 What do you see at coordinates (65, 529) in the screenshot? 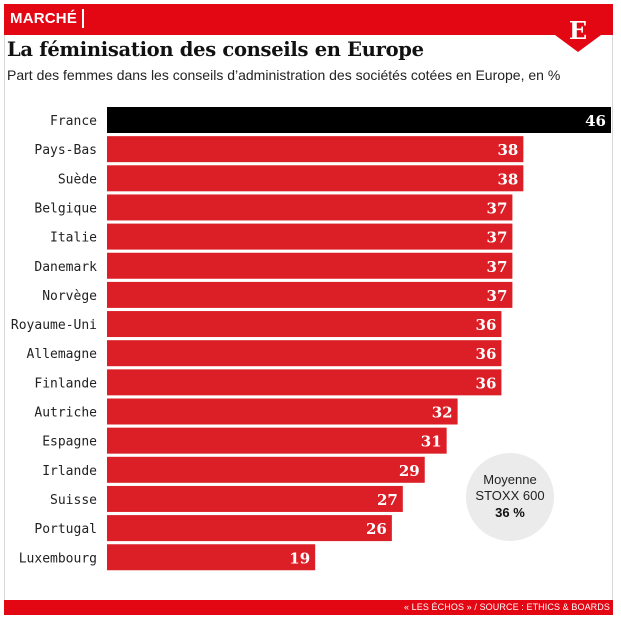
I see `category-label: Portugal` at bounding box center [65, 529].